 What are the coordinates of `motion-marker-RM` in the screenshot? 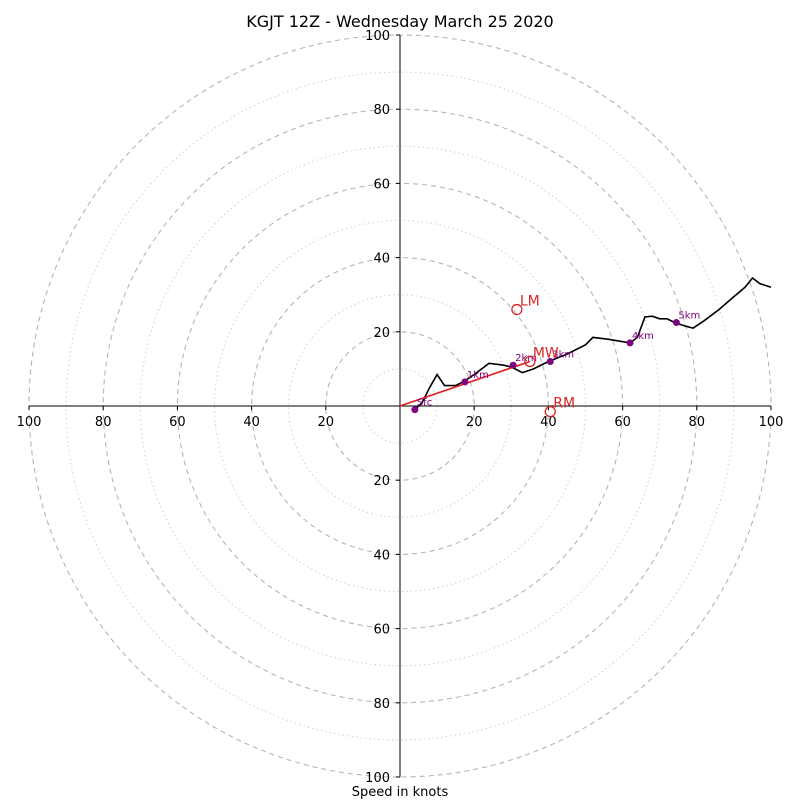 It's located at (550, 411).